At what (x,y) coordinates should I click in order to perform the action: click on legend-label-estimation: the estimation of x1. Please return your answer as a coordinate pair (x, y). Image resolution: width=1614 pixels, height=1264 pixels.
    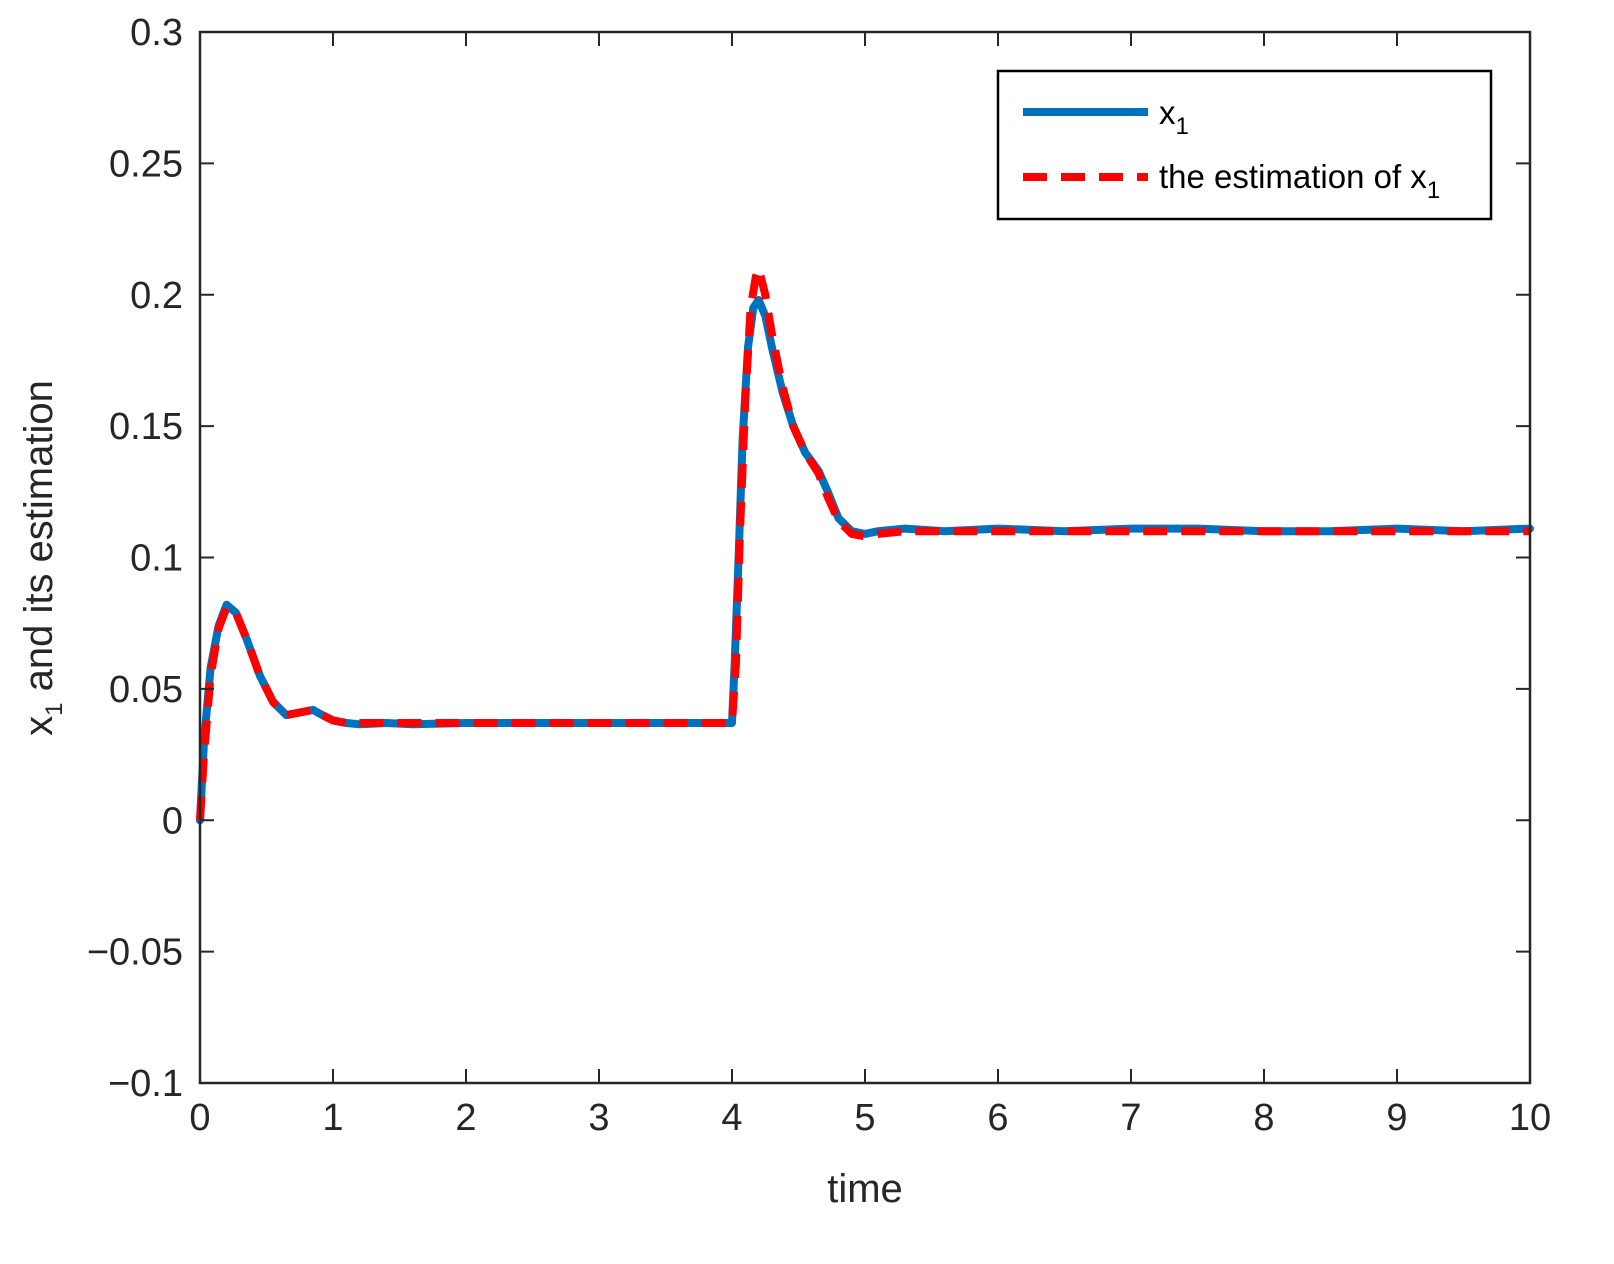
    Looking at the image, I should click on (1299, 181).